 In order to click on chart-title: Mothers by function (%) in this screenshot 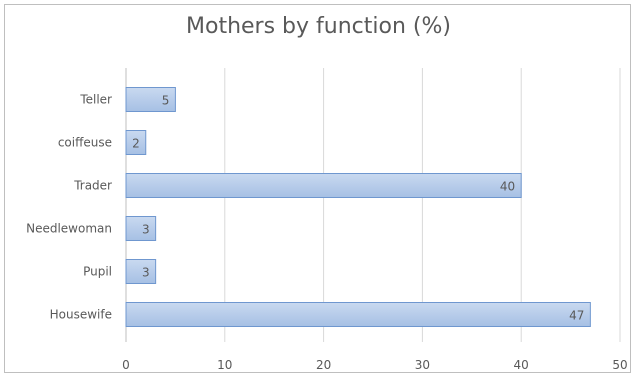, I will do `click(318, 26)`.